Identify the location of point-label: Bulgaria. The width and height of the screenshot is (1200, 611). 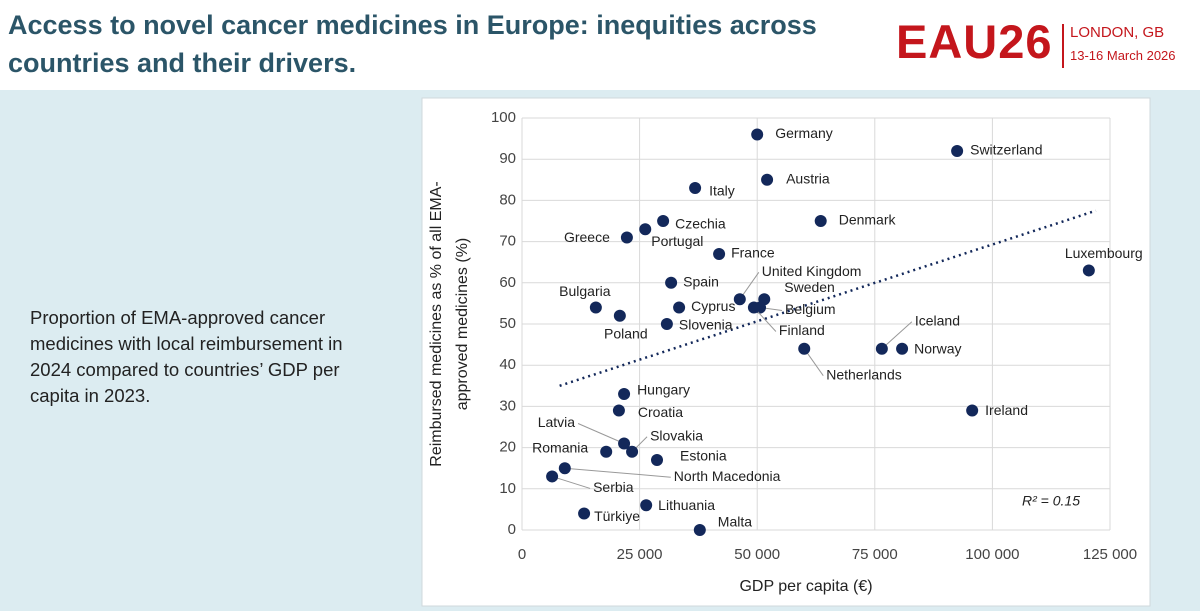
(585, 291).